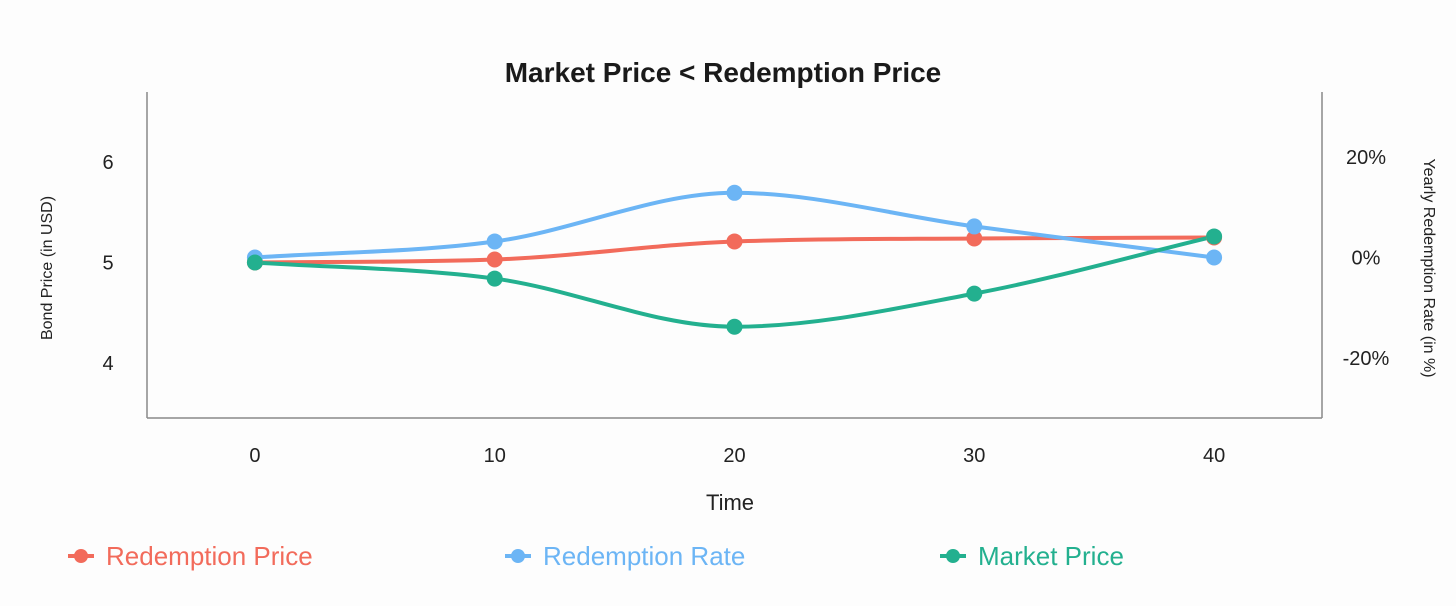  I want to click on y-axis-right-label: Yearly Redemption Rate (in %), so click(1428, 267).